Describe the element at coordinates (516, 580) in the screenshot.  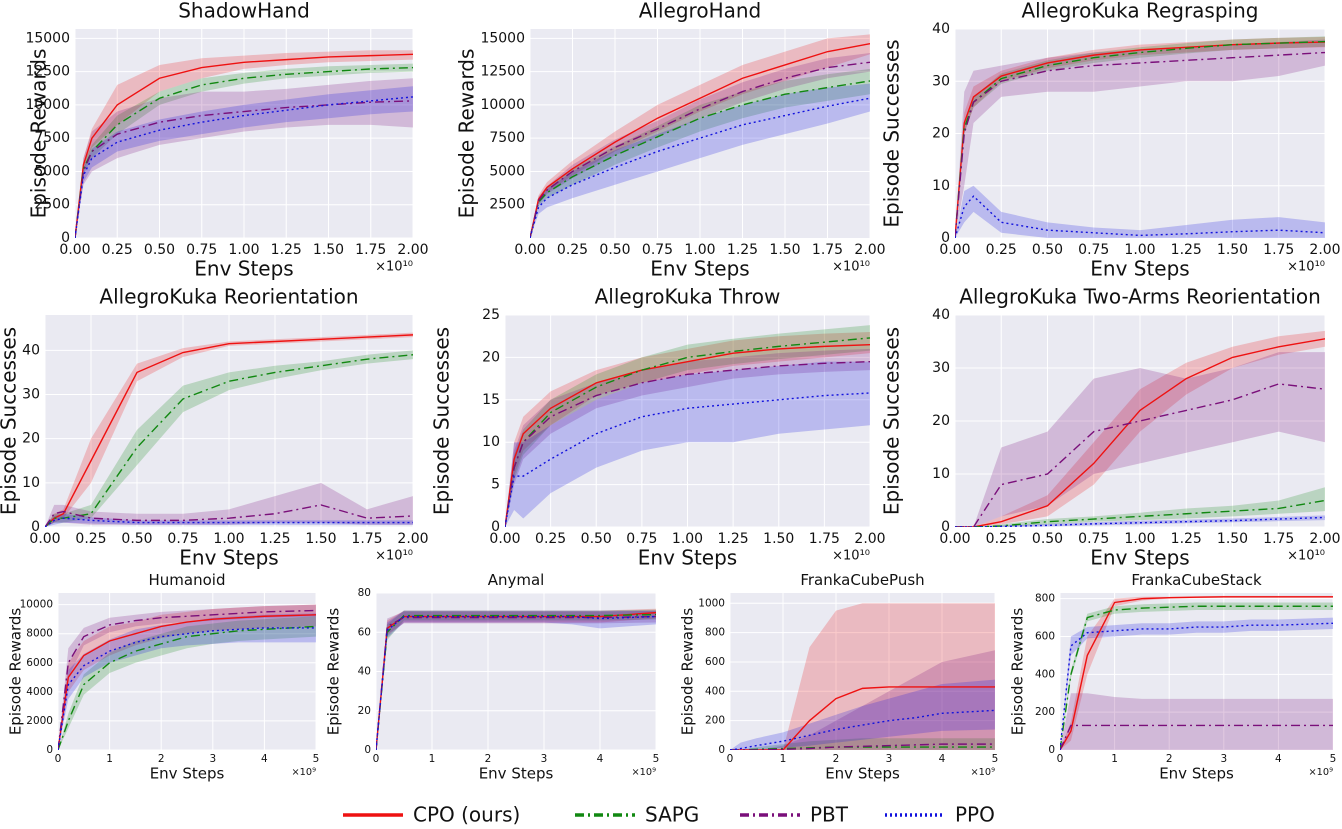
I see `chart-title: Anymal` at that location.